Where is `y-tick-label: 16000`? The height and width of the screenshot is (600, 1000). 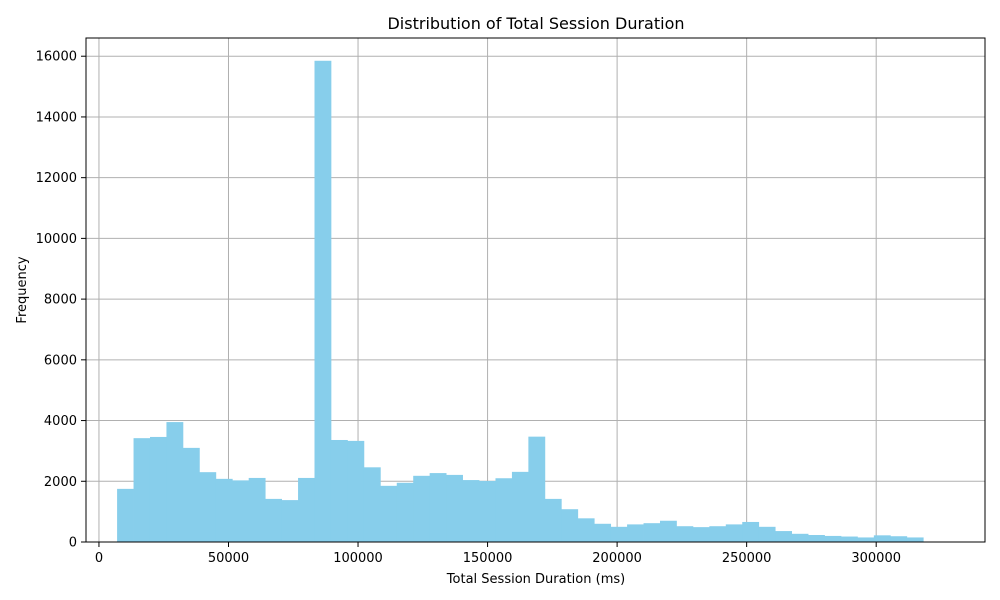
y-tick-label: 16000 is located at coordinates (56, 57).